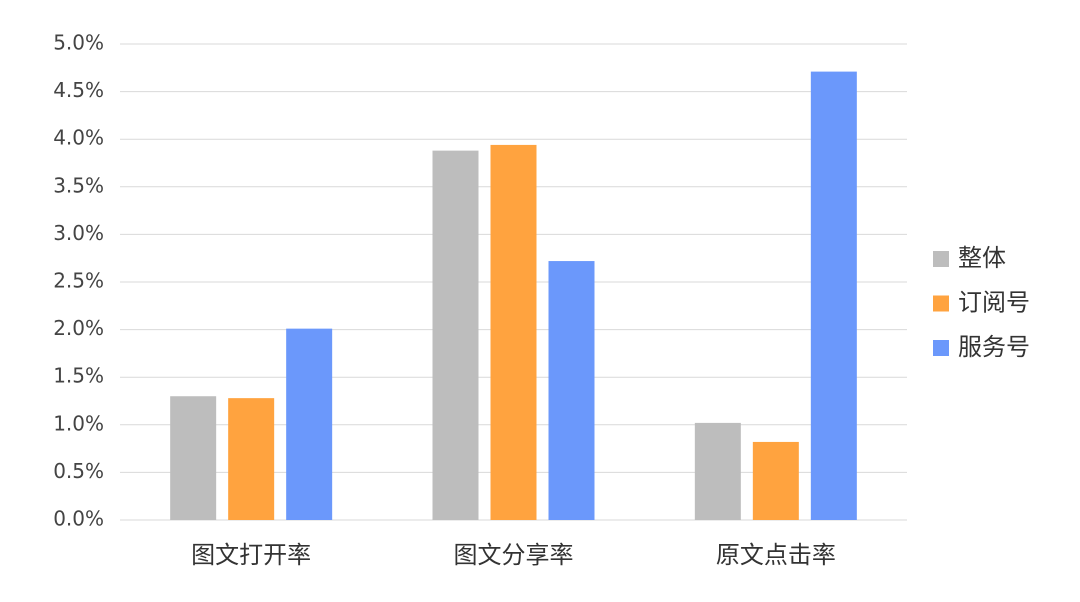 Image resolution: width=1080 pixels, height=602 pixels. Describe the element at coordinates (78, 471) in the screenshot. I see `y-tick-label: 0.5%` at that location.